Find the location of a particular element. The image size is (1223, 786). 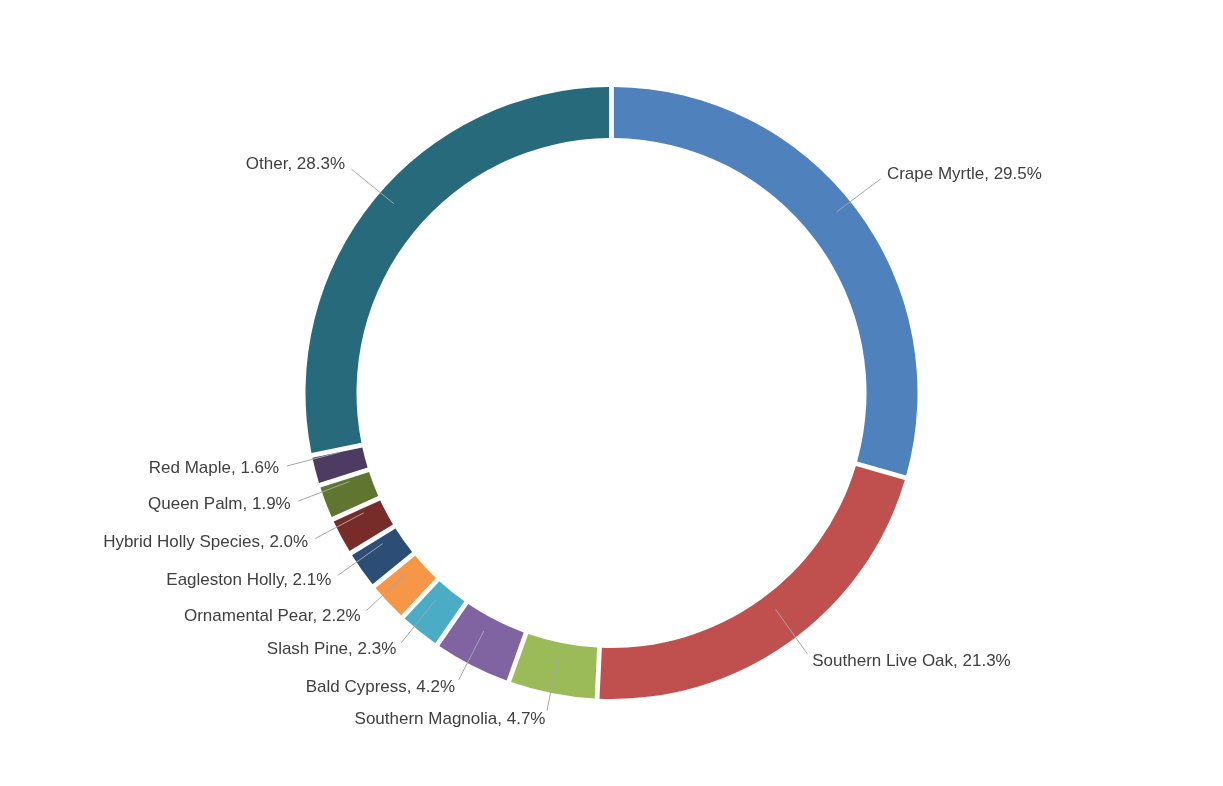

slice-label: Ornamental Pear, 2.2% is located at coordinates (272, 615).